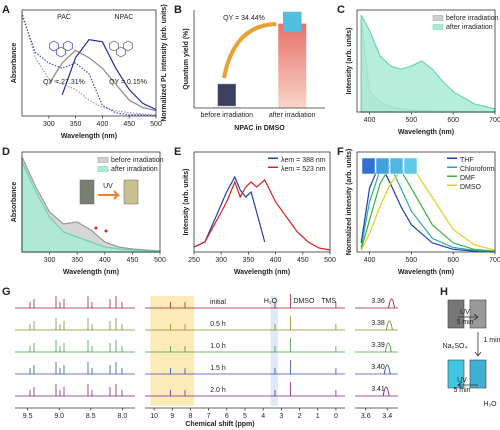 Image resolution: width=500 pixels, height=430 pixels. Describe the element at coordinates (191, 416) in the screenshot. I see `x-tick-label: 8` at that location.